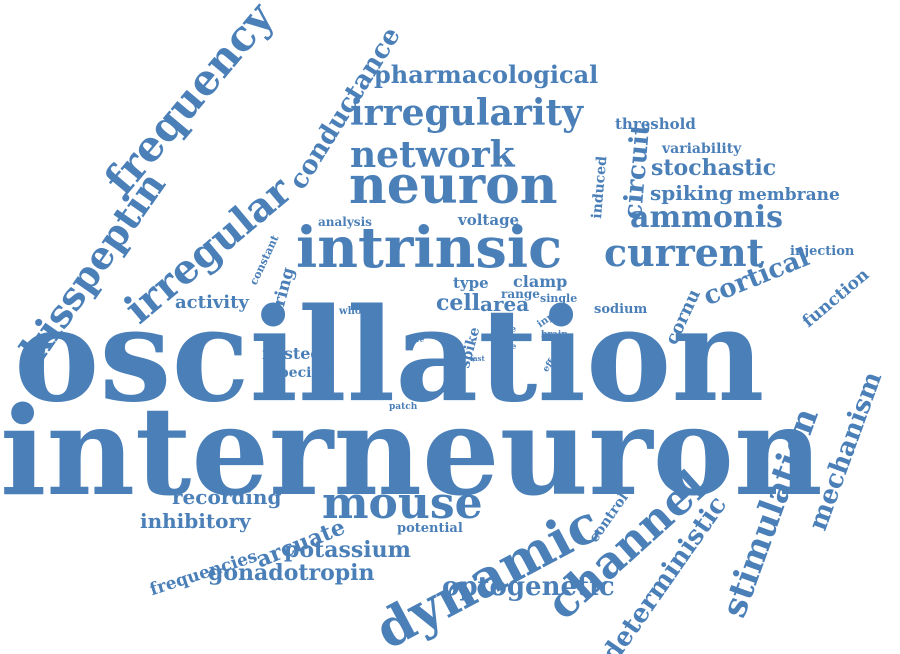 This screenshot has width=900, height=654. What do you see at coordinates (355, 311) in the screenshot?
I see `word-whole: whole` at bounding box center [355, 311].